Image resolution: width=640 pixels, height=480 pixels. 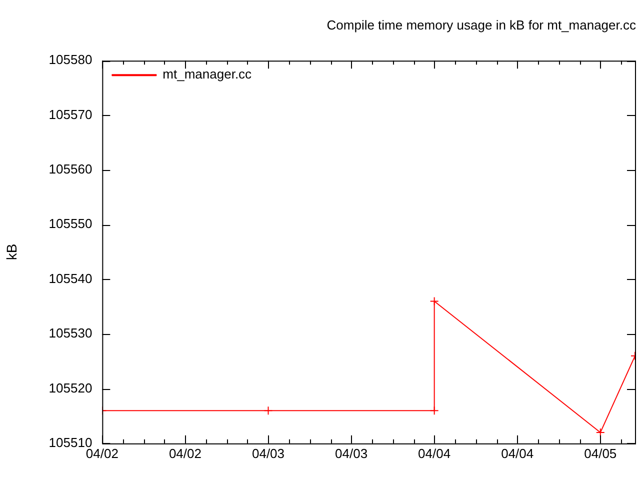 I want to click on y-tick-label: 105570, so click(x=70, y=114).